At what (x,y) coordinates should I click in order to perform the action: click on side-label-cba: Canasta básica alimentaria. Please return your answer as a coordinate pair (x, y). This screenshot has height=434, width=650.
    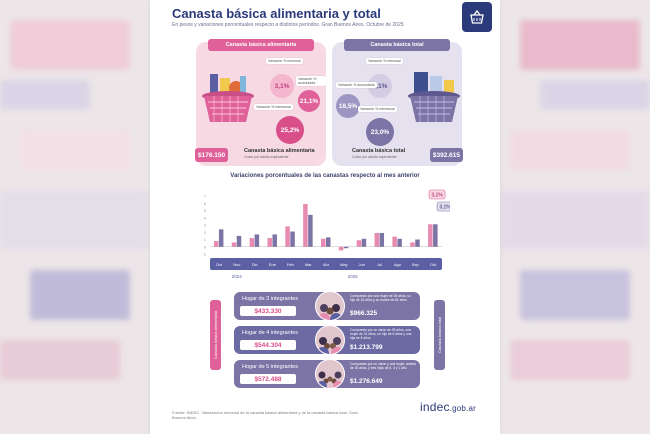
    Looking at the image, I should click on (215, 335).